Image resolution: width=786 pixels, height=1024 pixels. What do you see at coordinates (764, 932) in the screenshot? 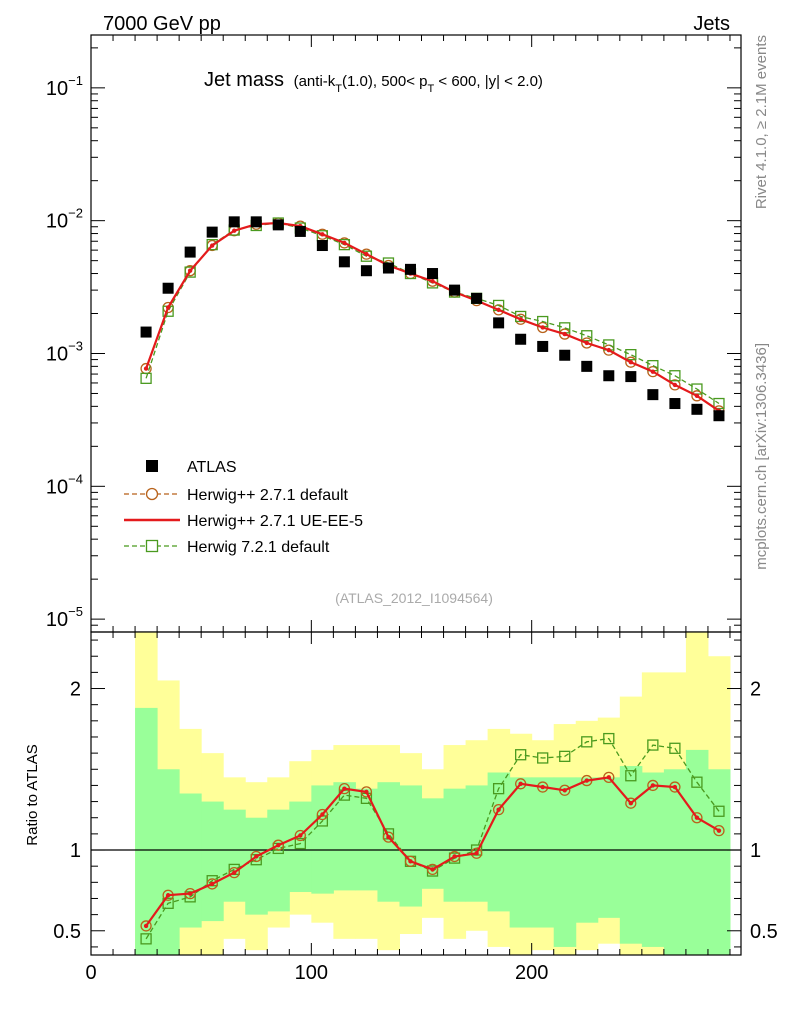
I see `ratio-y-tick-label-right: 0.5` at bounding box center [764, 932].